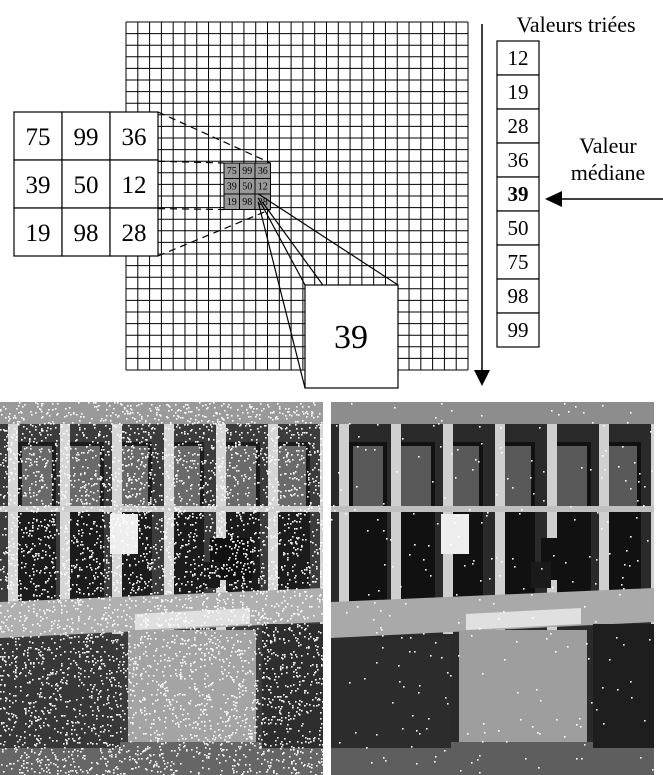 The image size is (663, 775). Describe the element at coordinates (38, 233) in the screenshot. I see `window-cell-value: 19` at that location.